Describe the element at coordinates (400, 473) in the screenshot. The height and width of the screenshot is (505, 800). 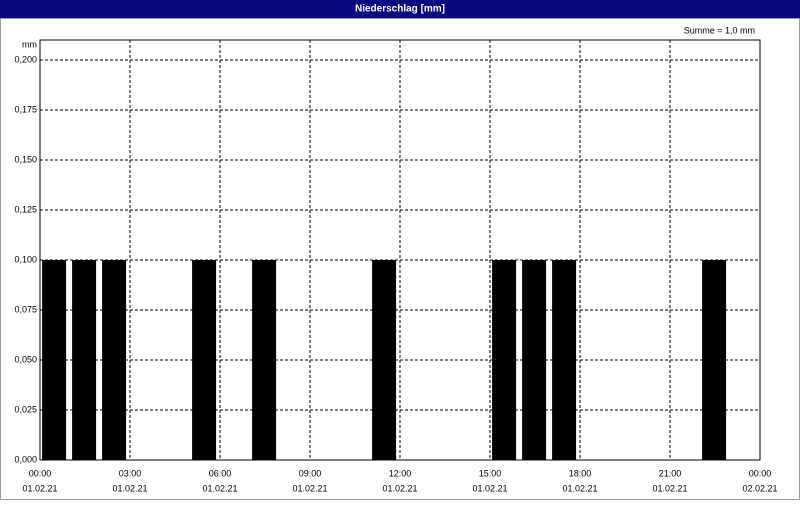
I see `x-tick-label: 12:00` at that location.